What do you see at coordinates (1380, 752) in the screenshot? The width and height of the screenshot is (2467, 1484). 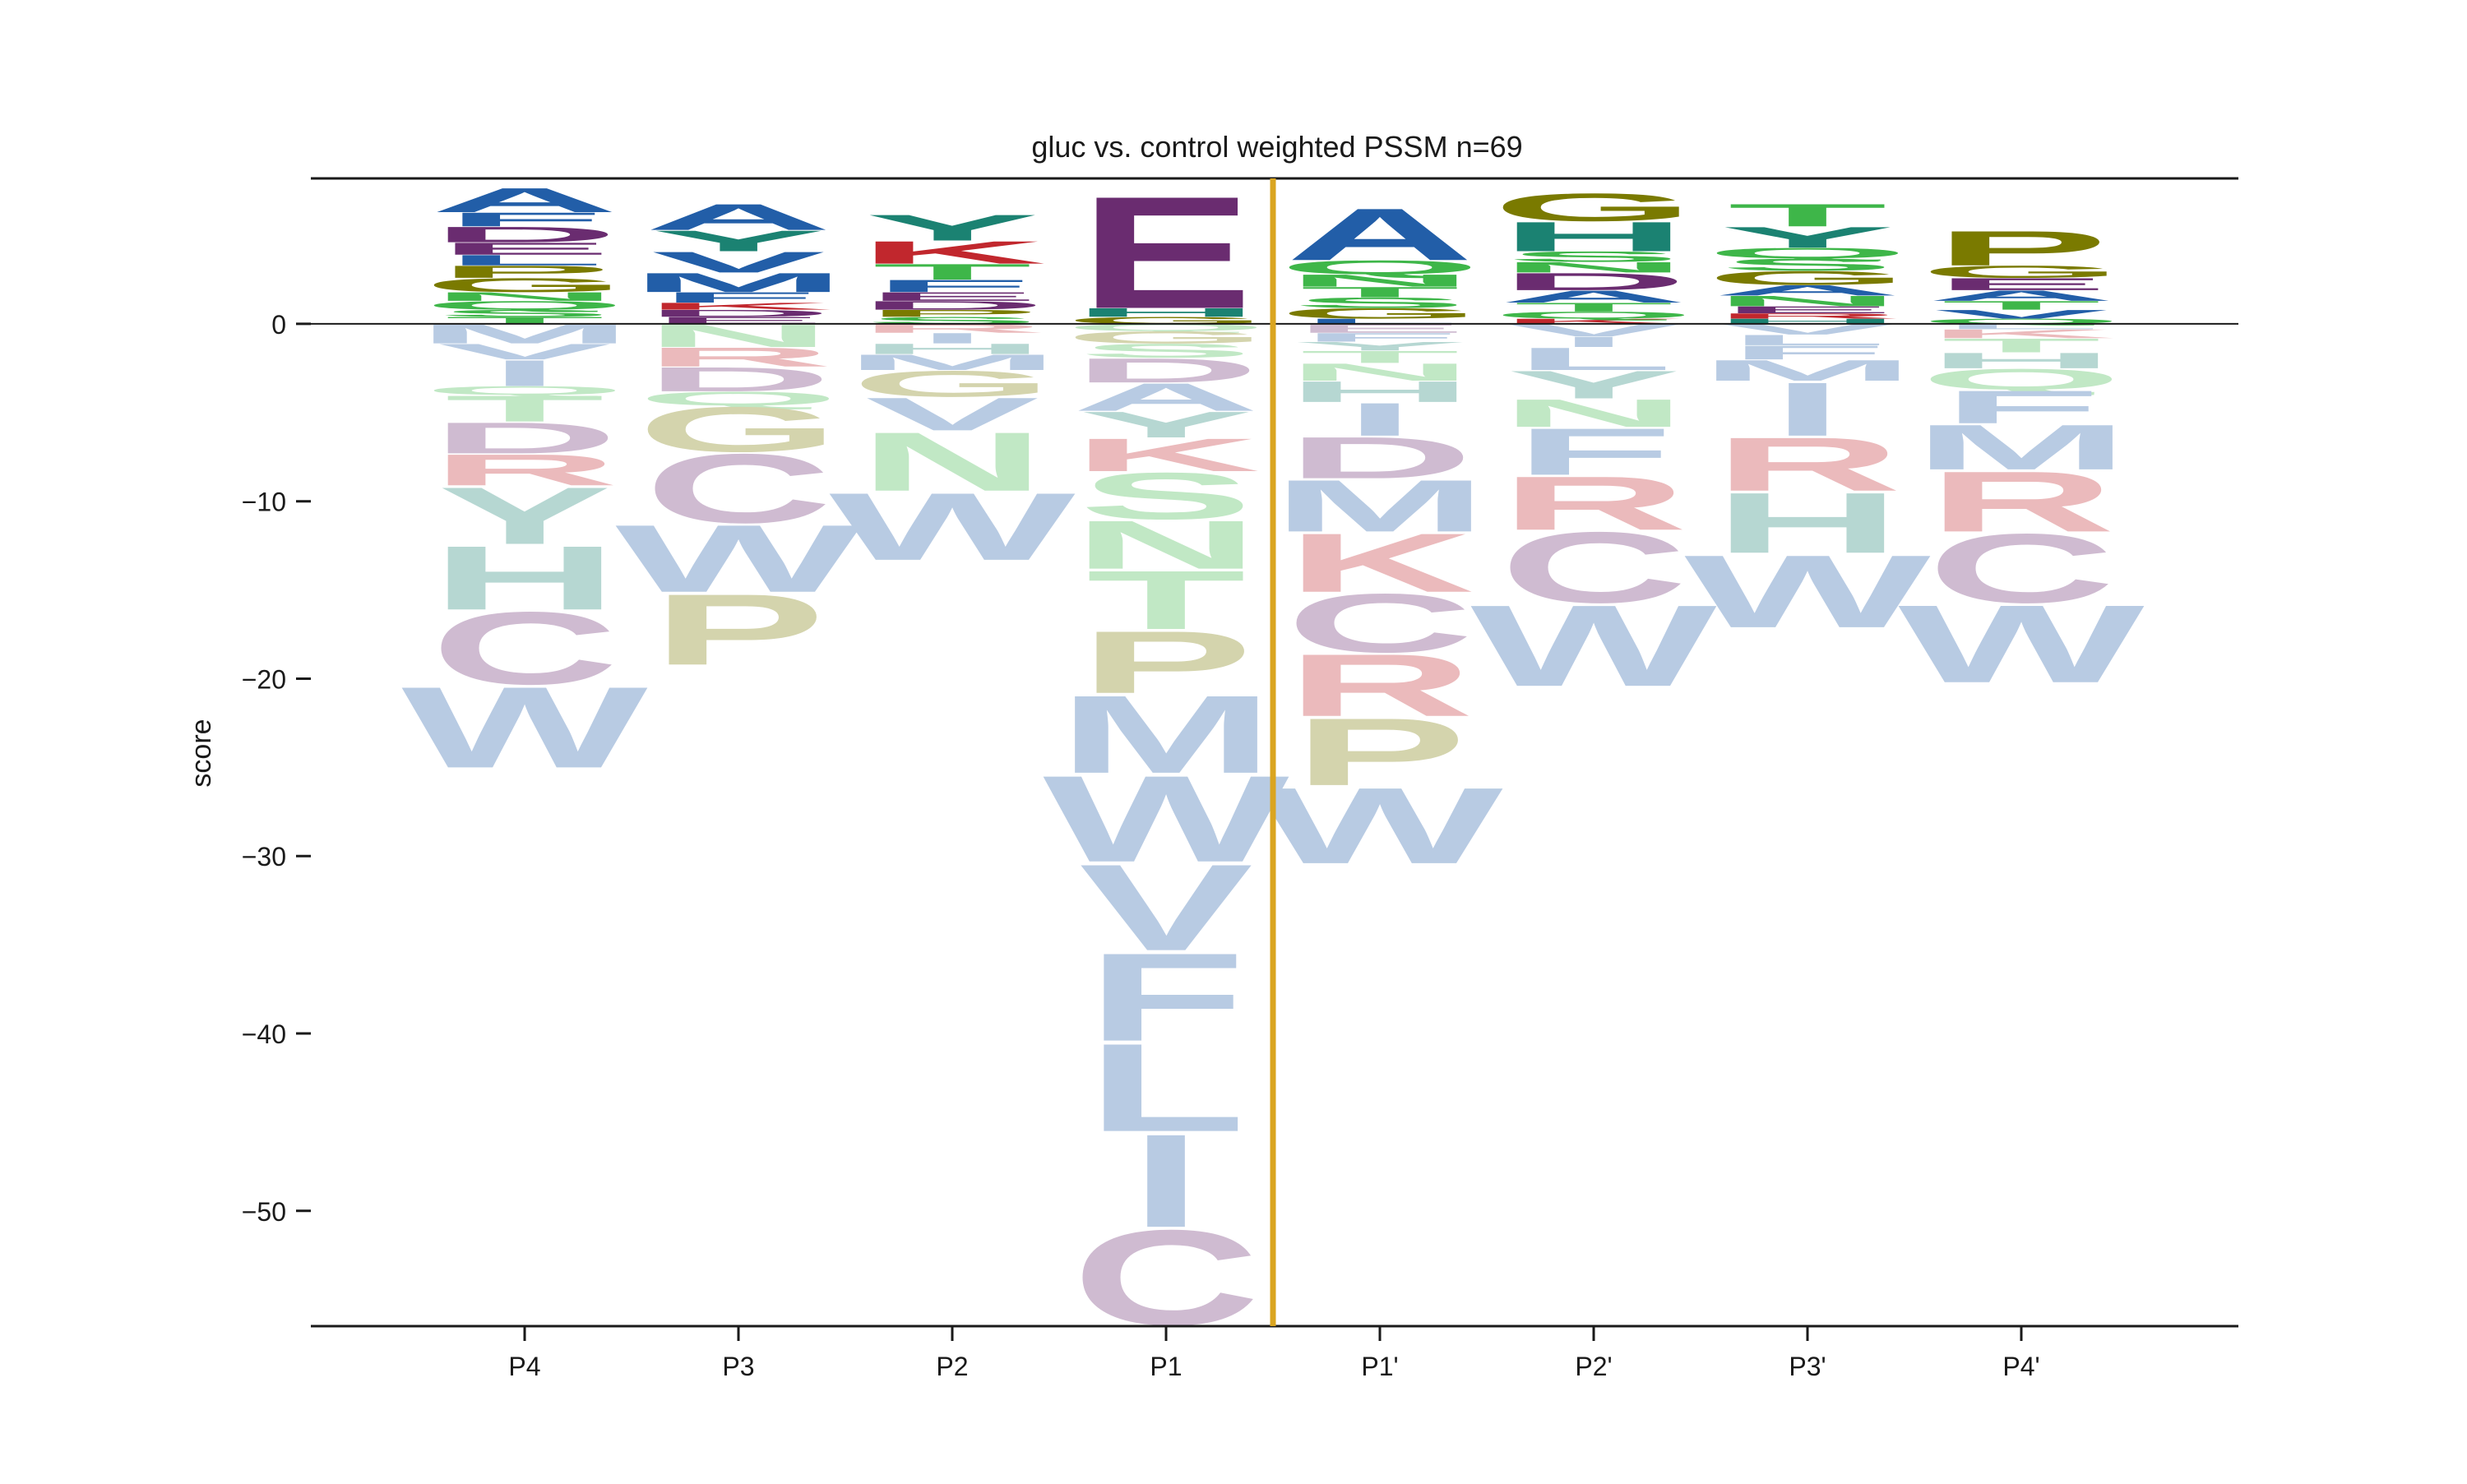 I see `logo-letter-p1prime-neg-12: P` at bounding box center [1380, 752].